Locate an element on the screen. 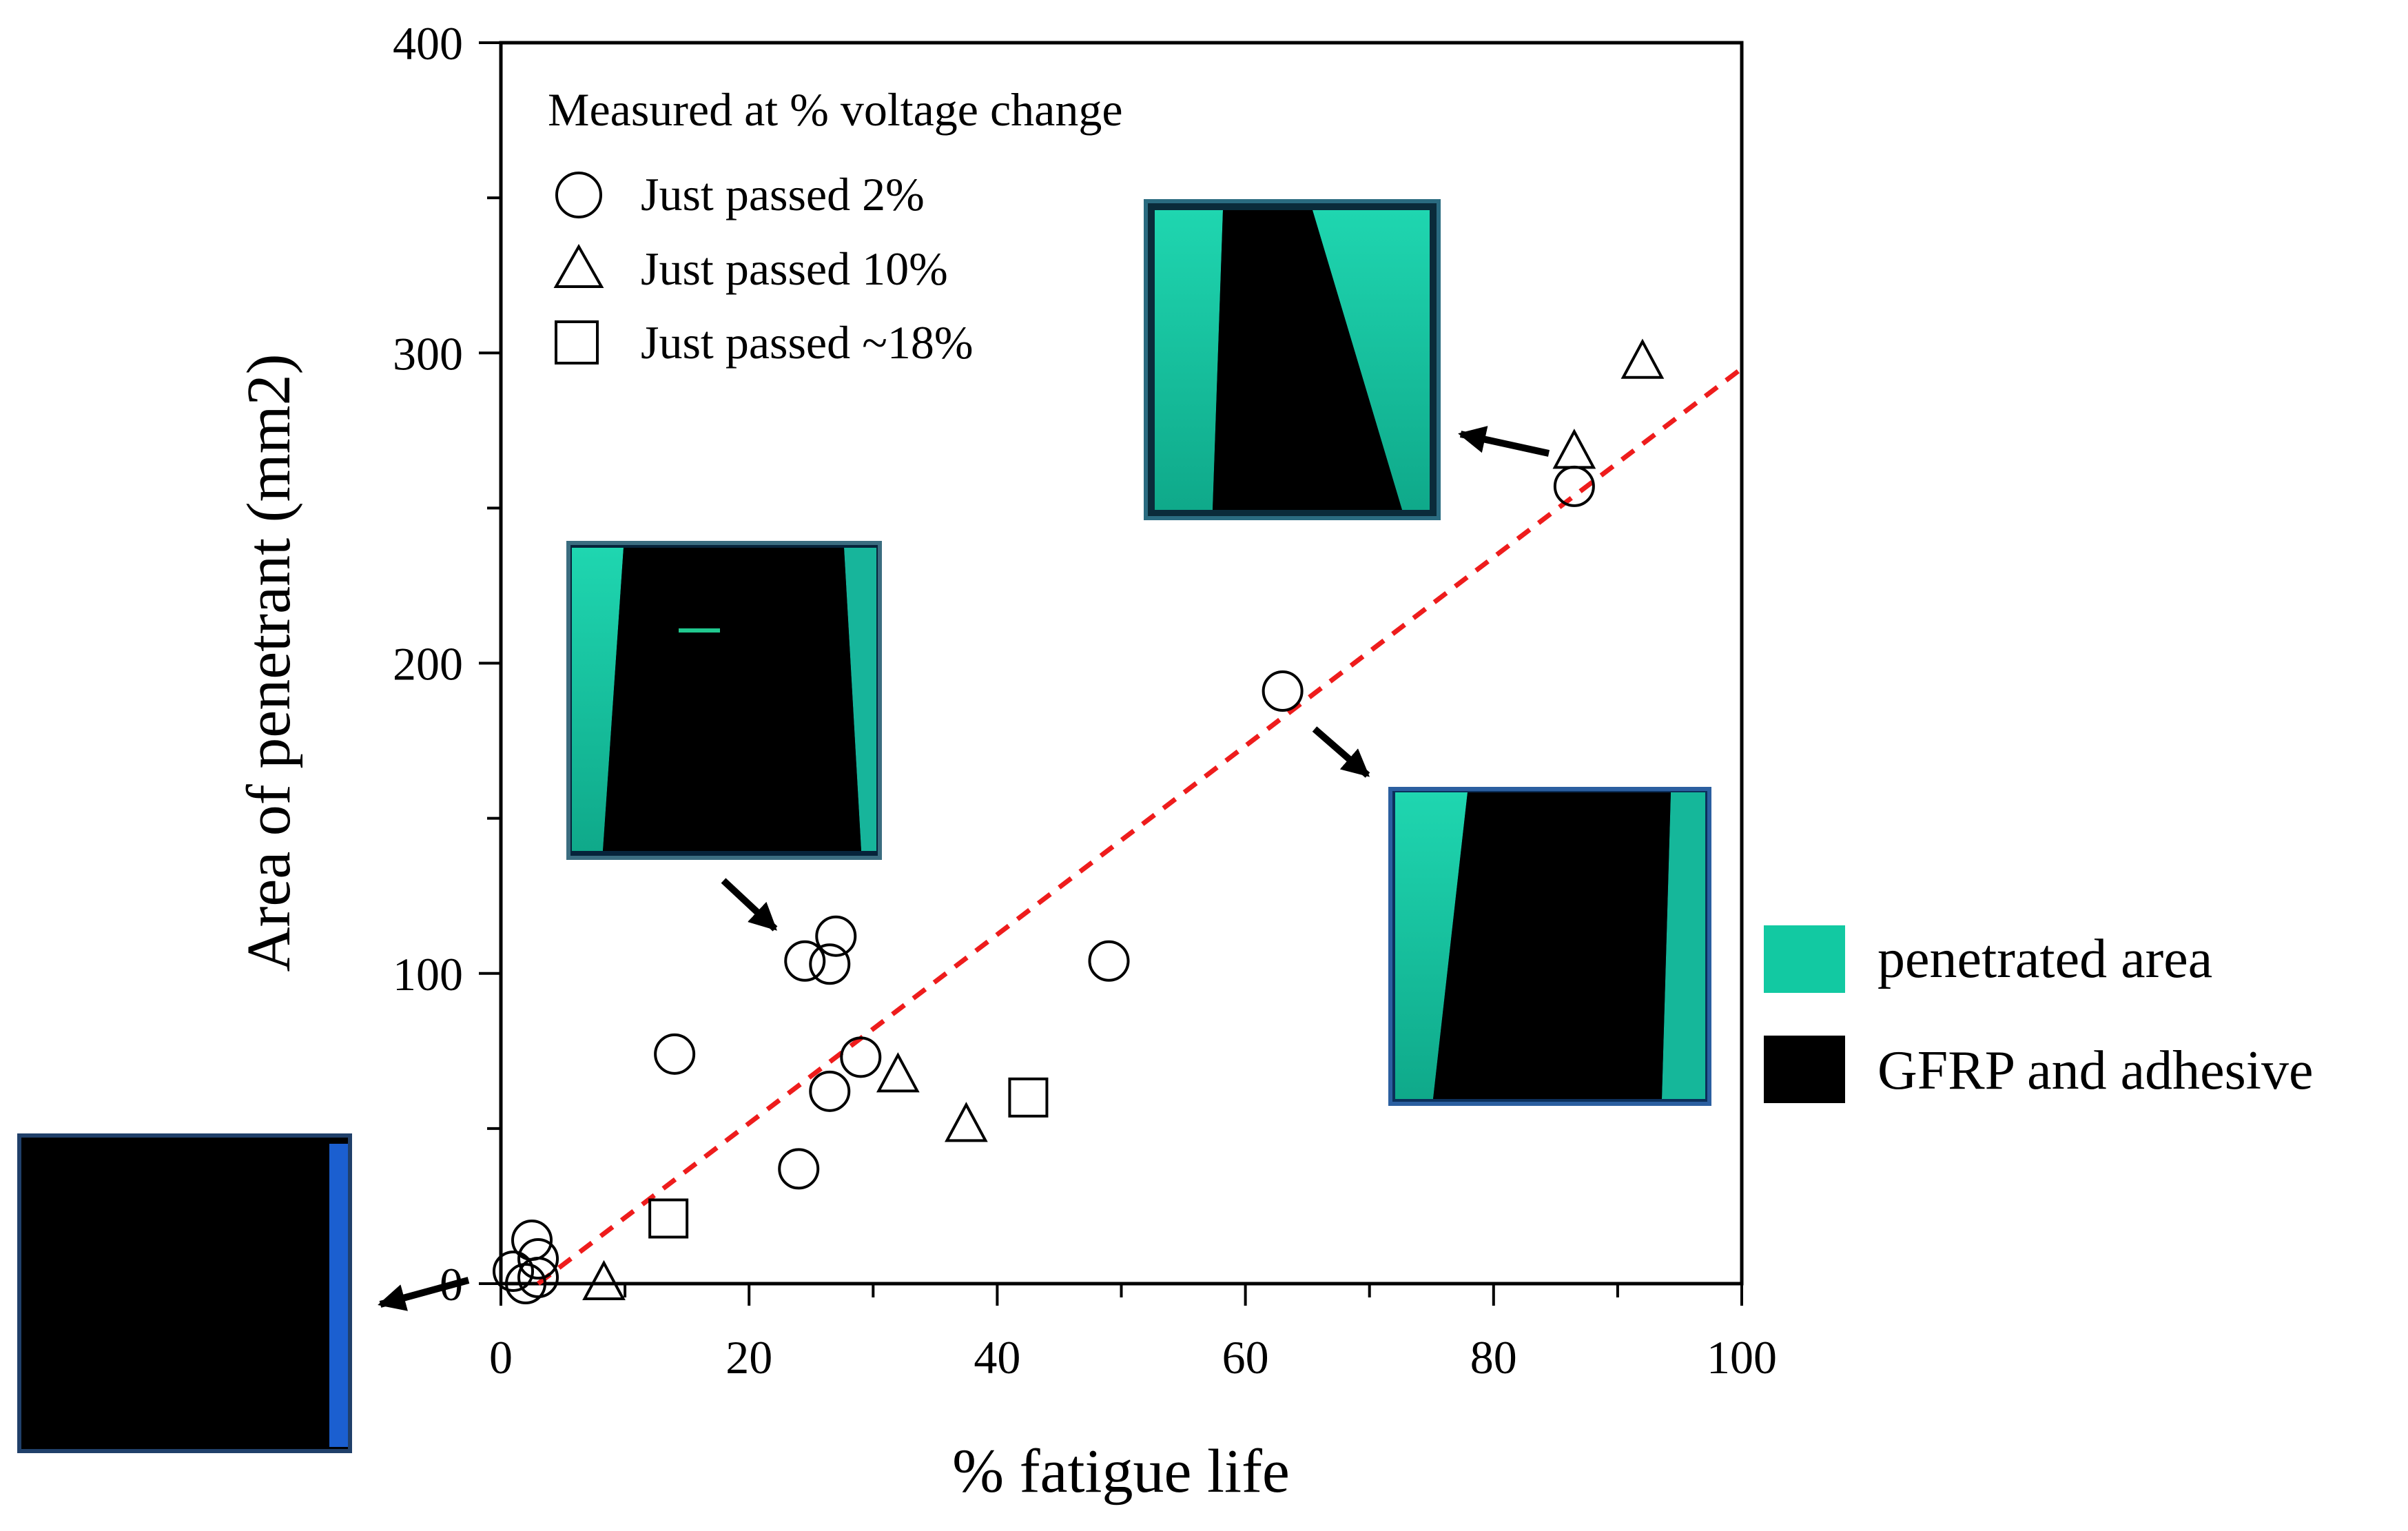 Image resolution: width=2408 pixels, height=1531 pixels. x-tick-label: 0 is located at coordinates (501, 1357).